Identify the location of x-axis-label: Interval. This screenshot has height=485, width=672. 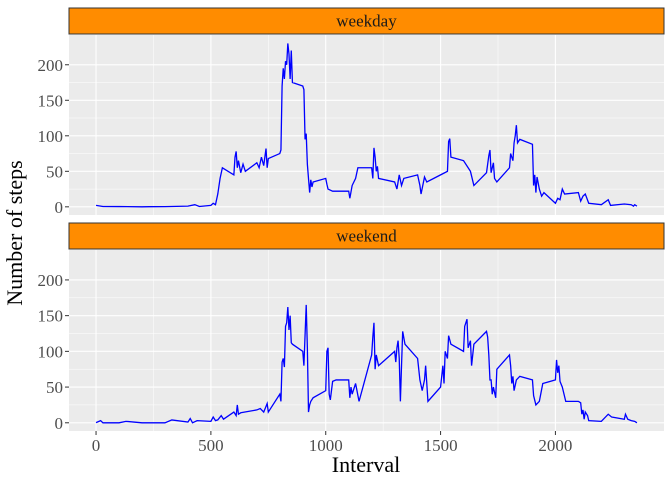
(366, 464).